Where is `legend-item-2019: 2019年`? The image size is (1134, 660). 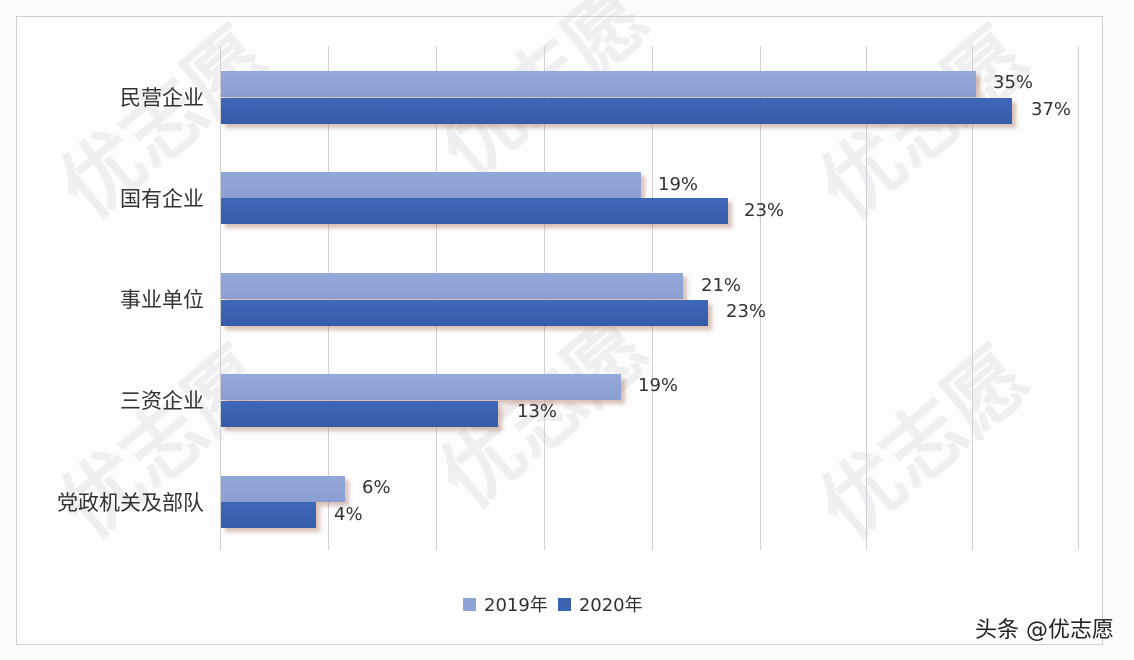 legend-item-2019: 2019年 is located at coordinates (505, 604).